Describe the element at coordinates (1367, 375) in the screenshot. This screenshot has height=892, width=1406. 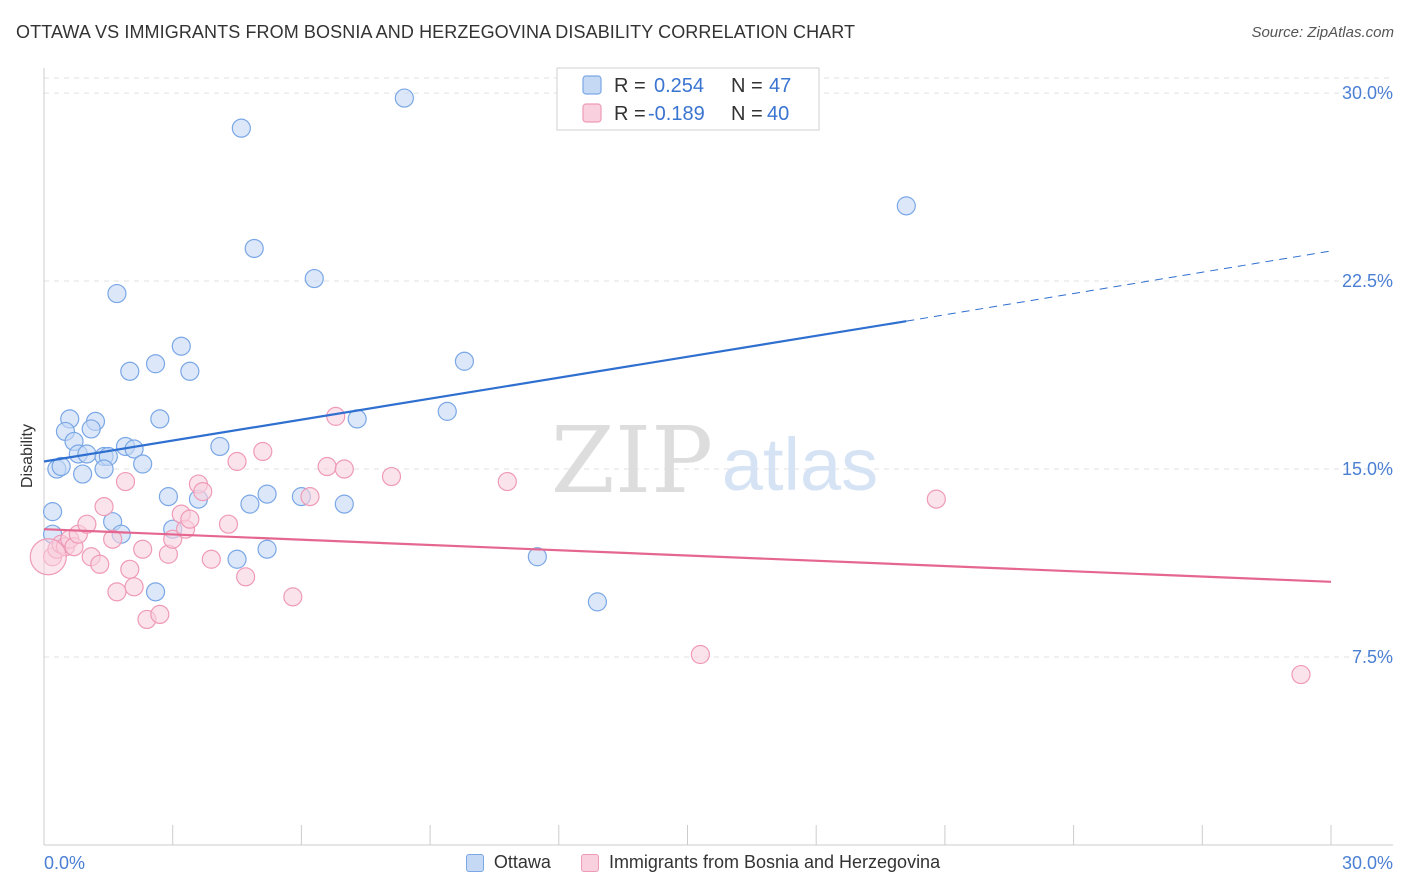
I see `tick-labels: 7.5% 15.0% 22.5% 30.0%` at that location.